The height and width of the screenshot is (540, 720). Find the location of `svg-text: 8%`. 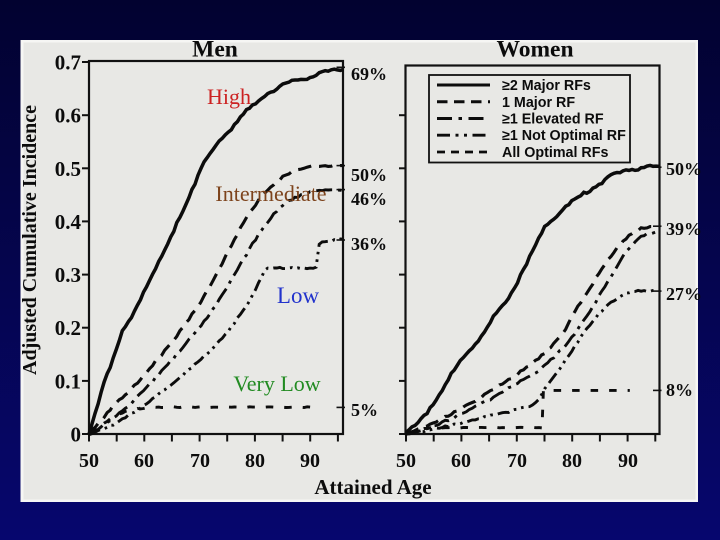

svg-text: 8% is located at coordinates (679, 390).